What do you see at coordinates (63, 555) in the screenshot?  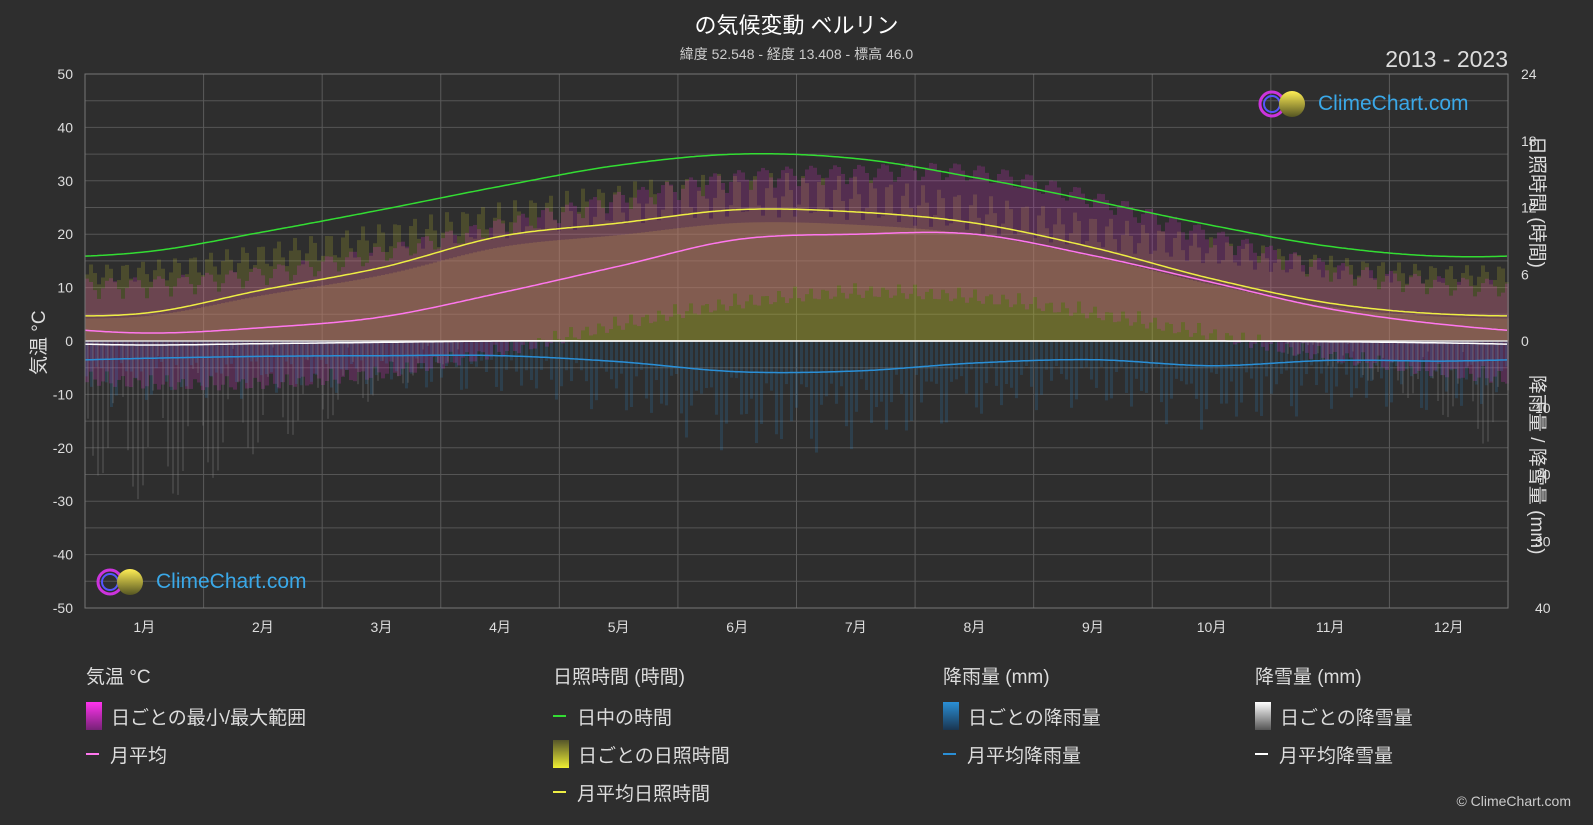 I see `y-tick-label-temperature: -40` at bounding box center [63, 555].